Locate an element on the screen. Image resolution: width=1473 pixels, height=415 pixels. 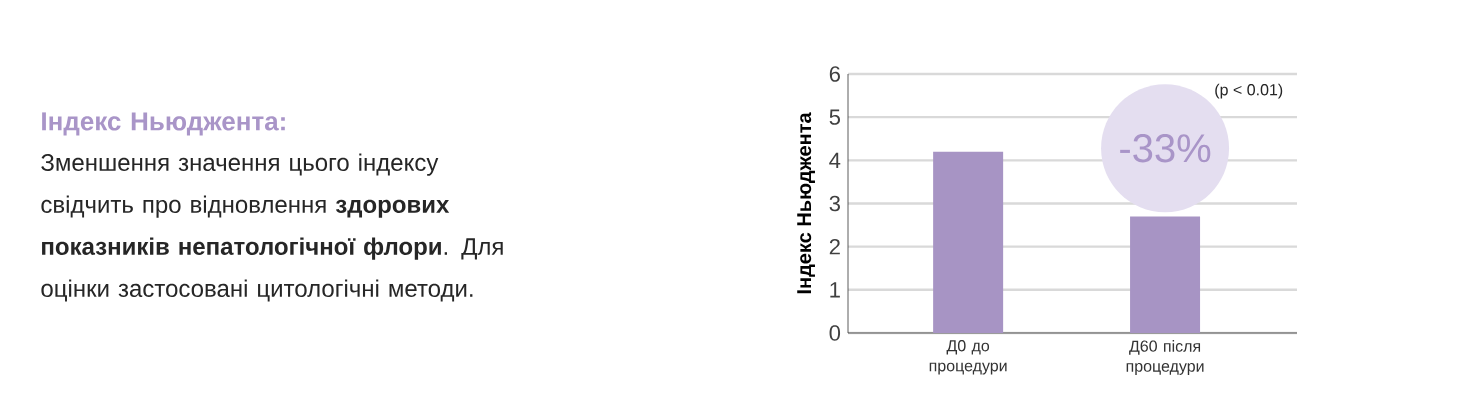
y-tick-label: 2 is located at coordinates (834, 247).